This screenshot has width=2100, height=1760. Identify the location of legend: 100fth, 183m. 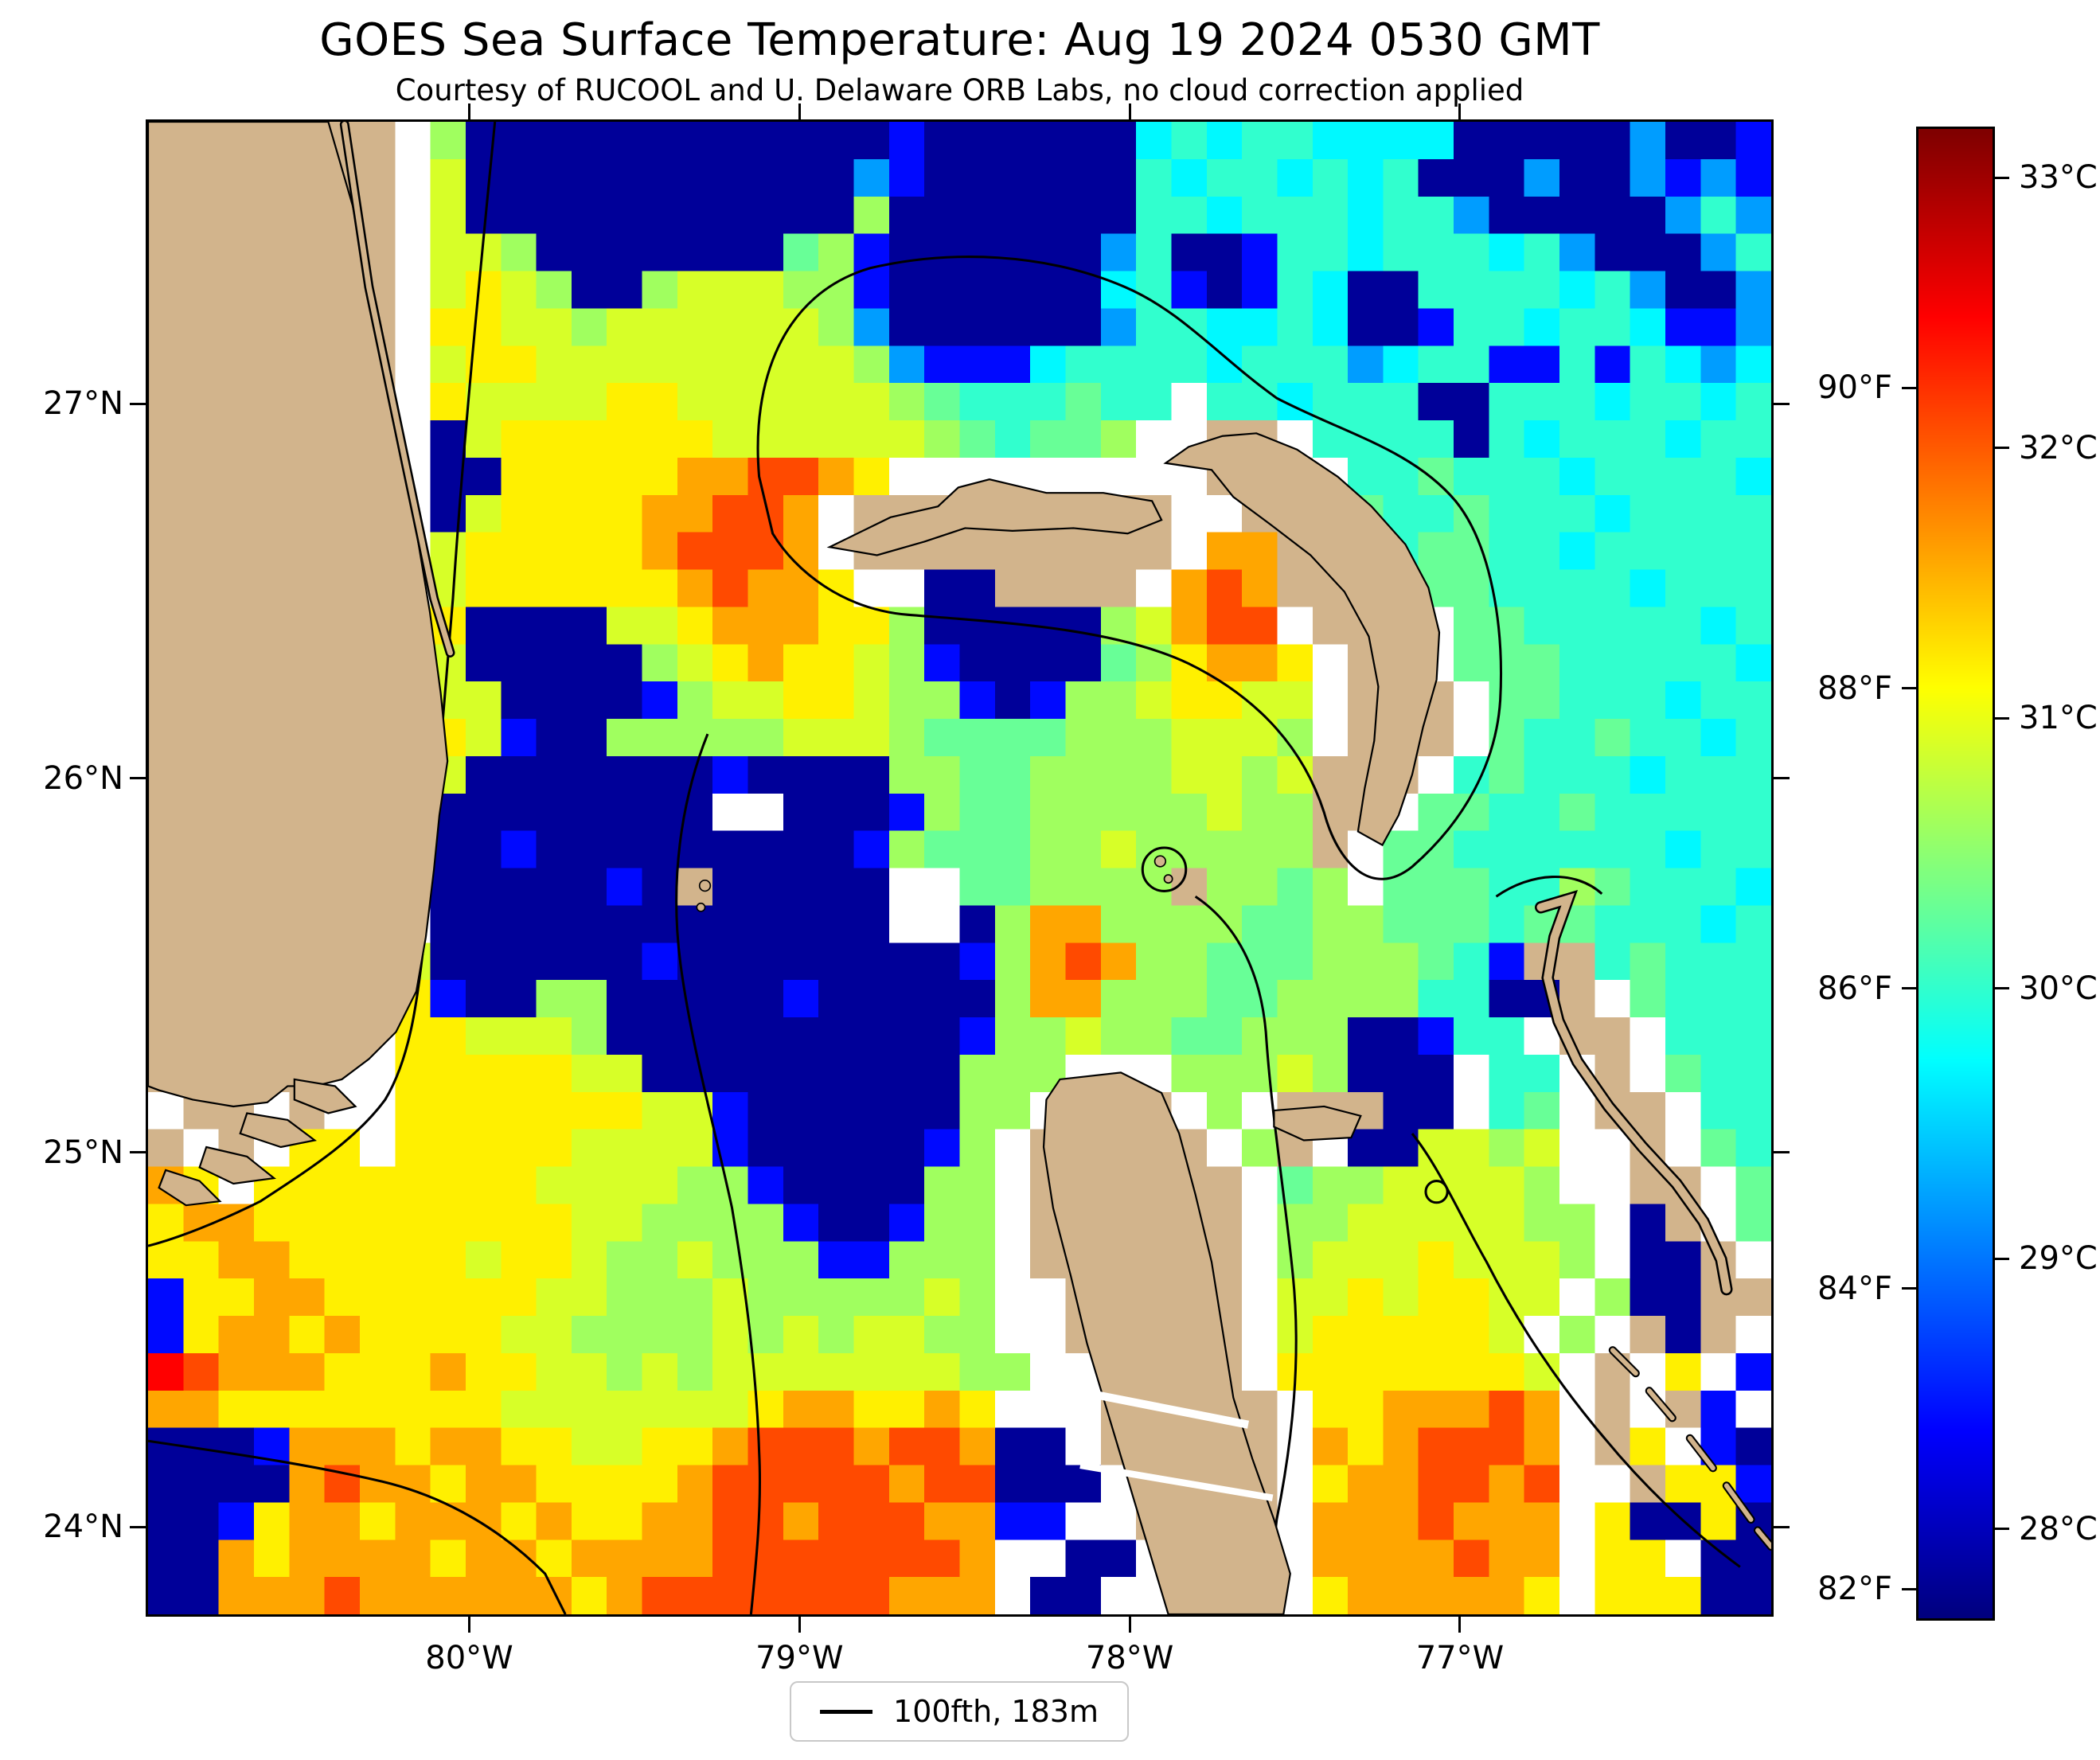
(959, 1712).